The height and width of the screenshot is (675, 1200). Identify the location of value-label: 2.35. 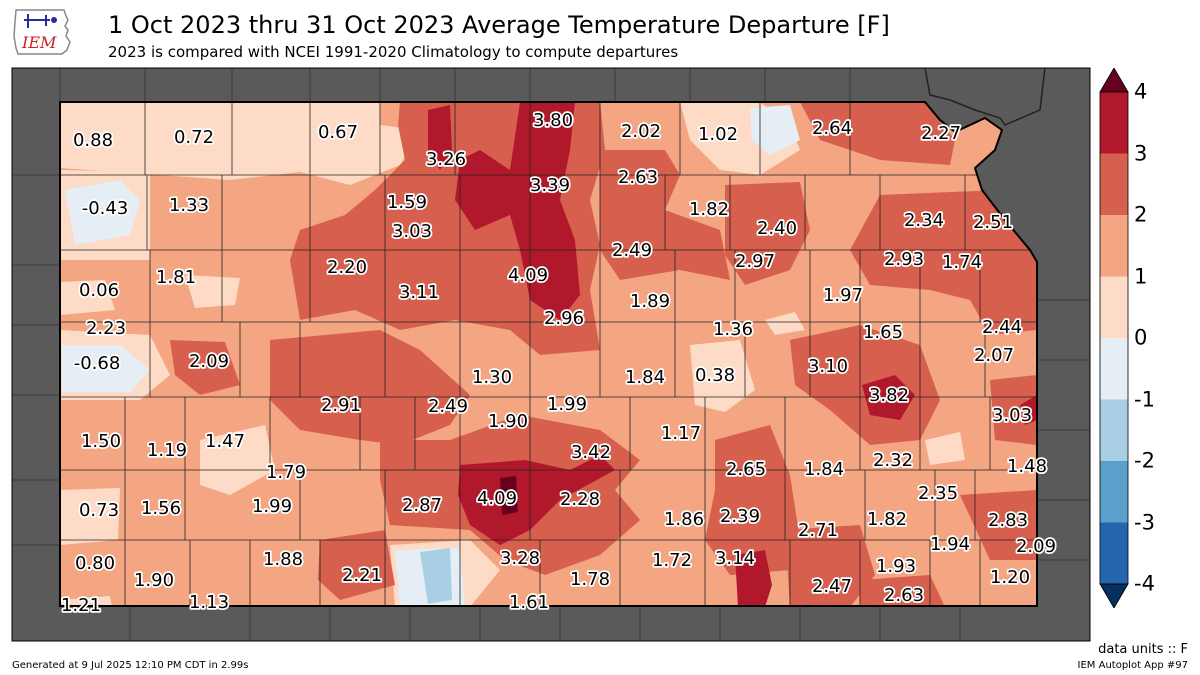
(938, 493).